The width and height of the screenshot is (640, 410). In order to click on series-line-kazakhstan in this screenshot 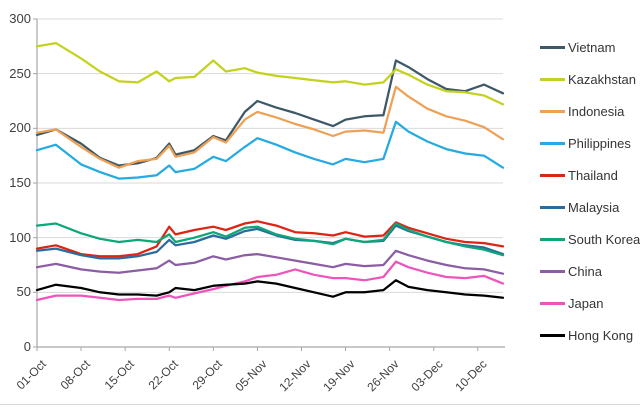, I will do `click(270, 73)`.